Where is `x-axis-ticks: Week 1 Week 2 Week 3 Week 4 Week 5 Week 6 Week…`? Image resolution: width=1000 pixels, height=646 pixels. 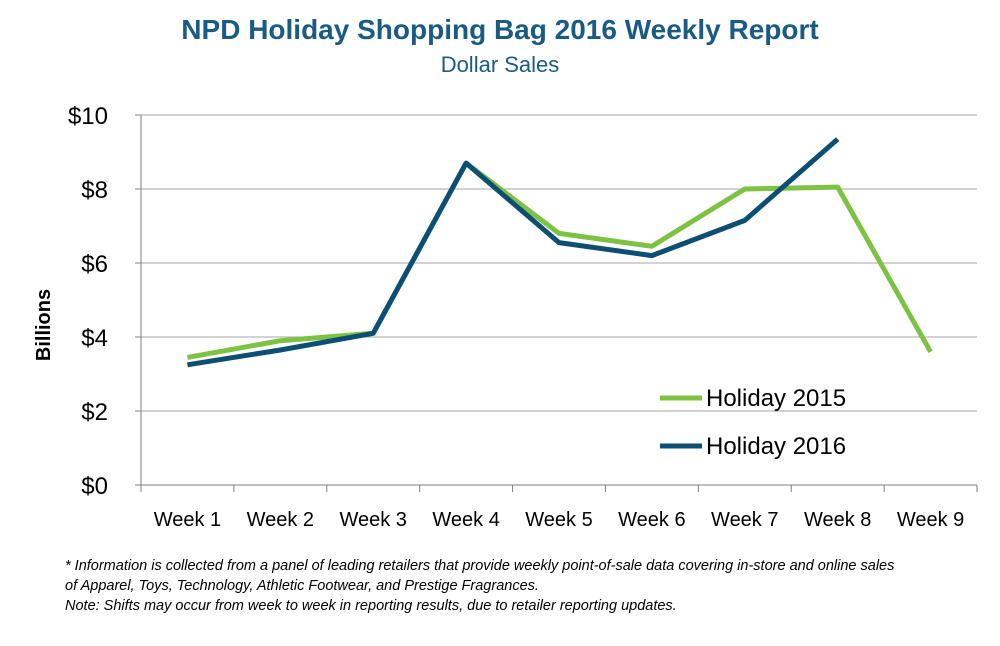
x-axis-ticks: Week 1 Week 2 Week 3 Week 4 Week 5 Week 6 Week… is located at coordinates (559, 508).